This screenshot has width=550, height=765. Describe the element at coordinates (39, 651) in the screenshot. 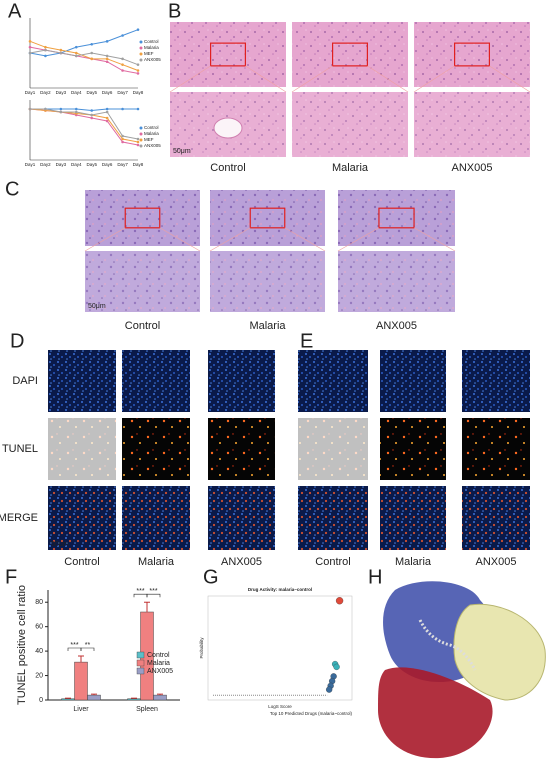

I see `y-tick-label: 40` at that location.